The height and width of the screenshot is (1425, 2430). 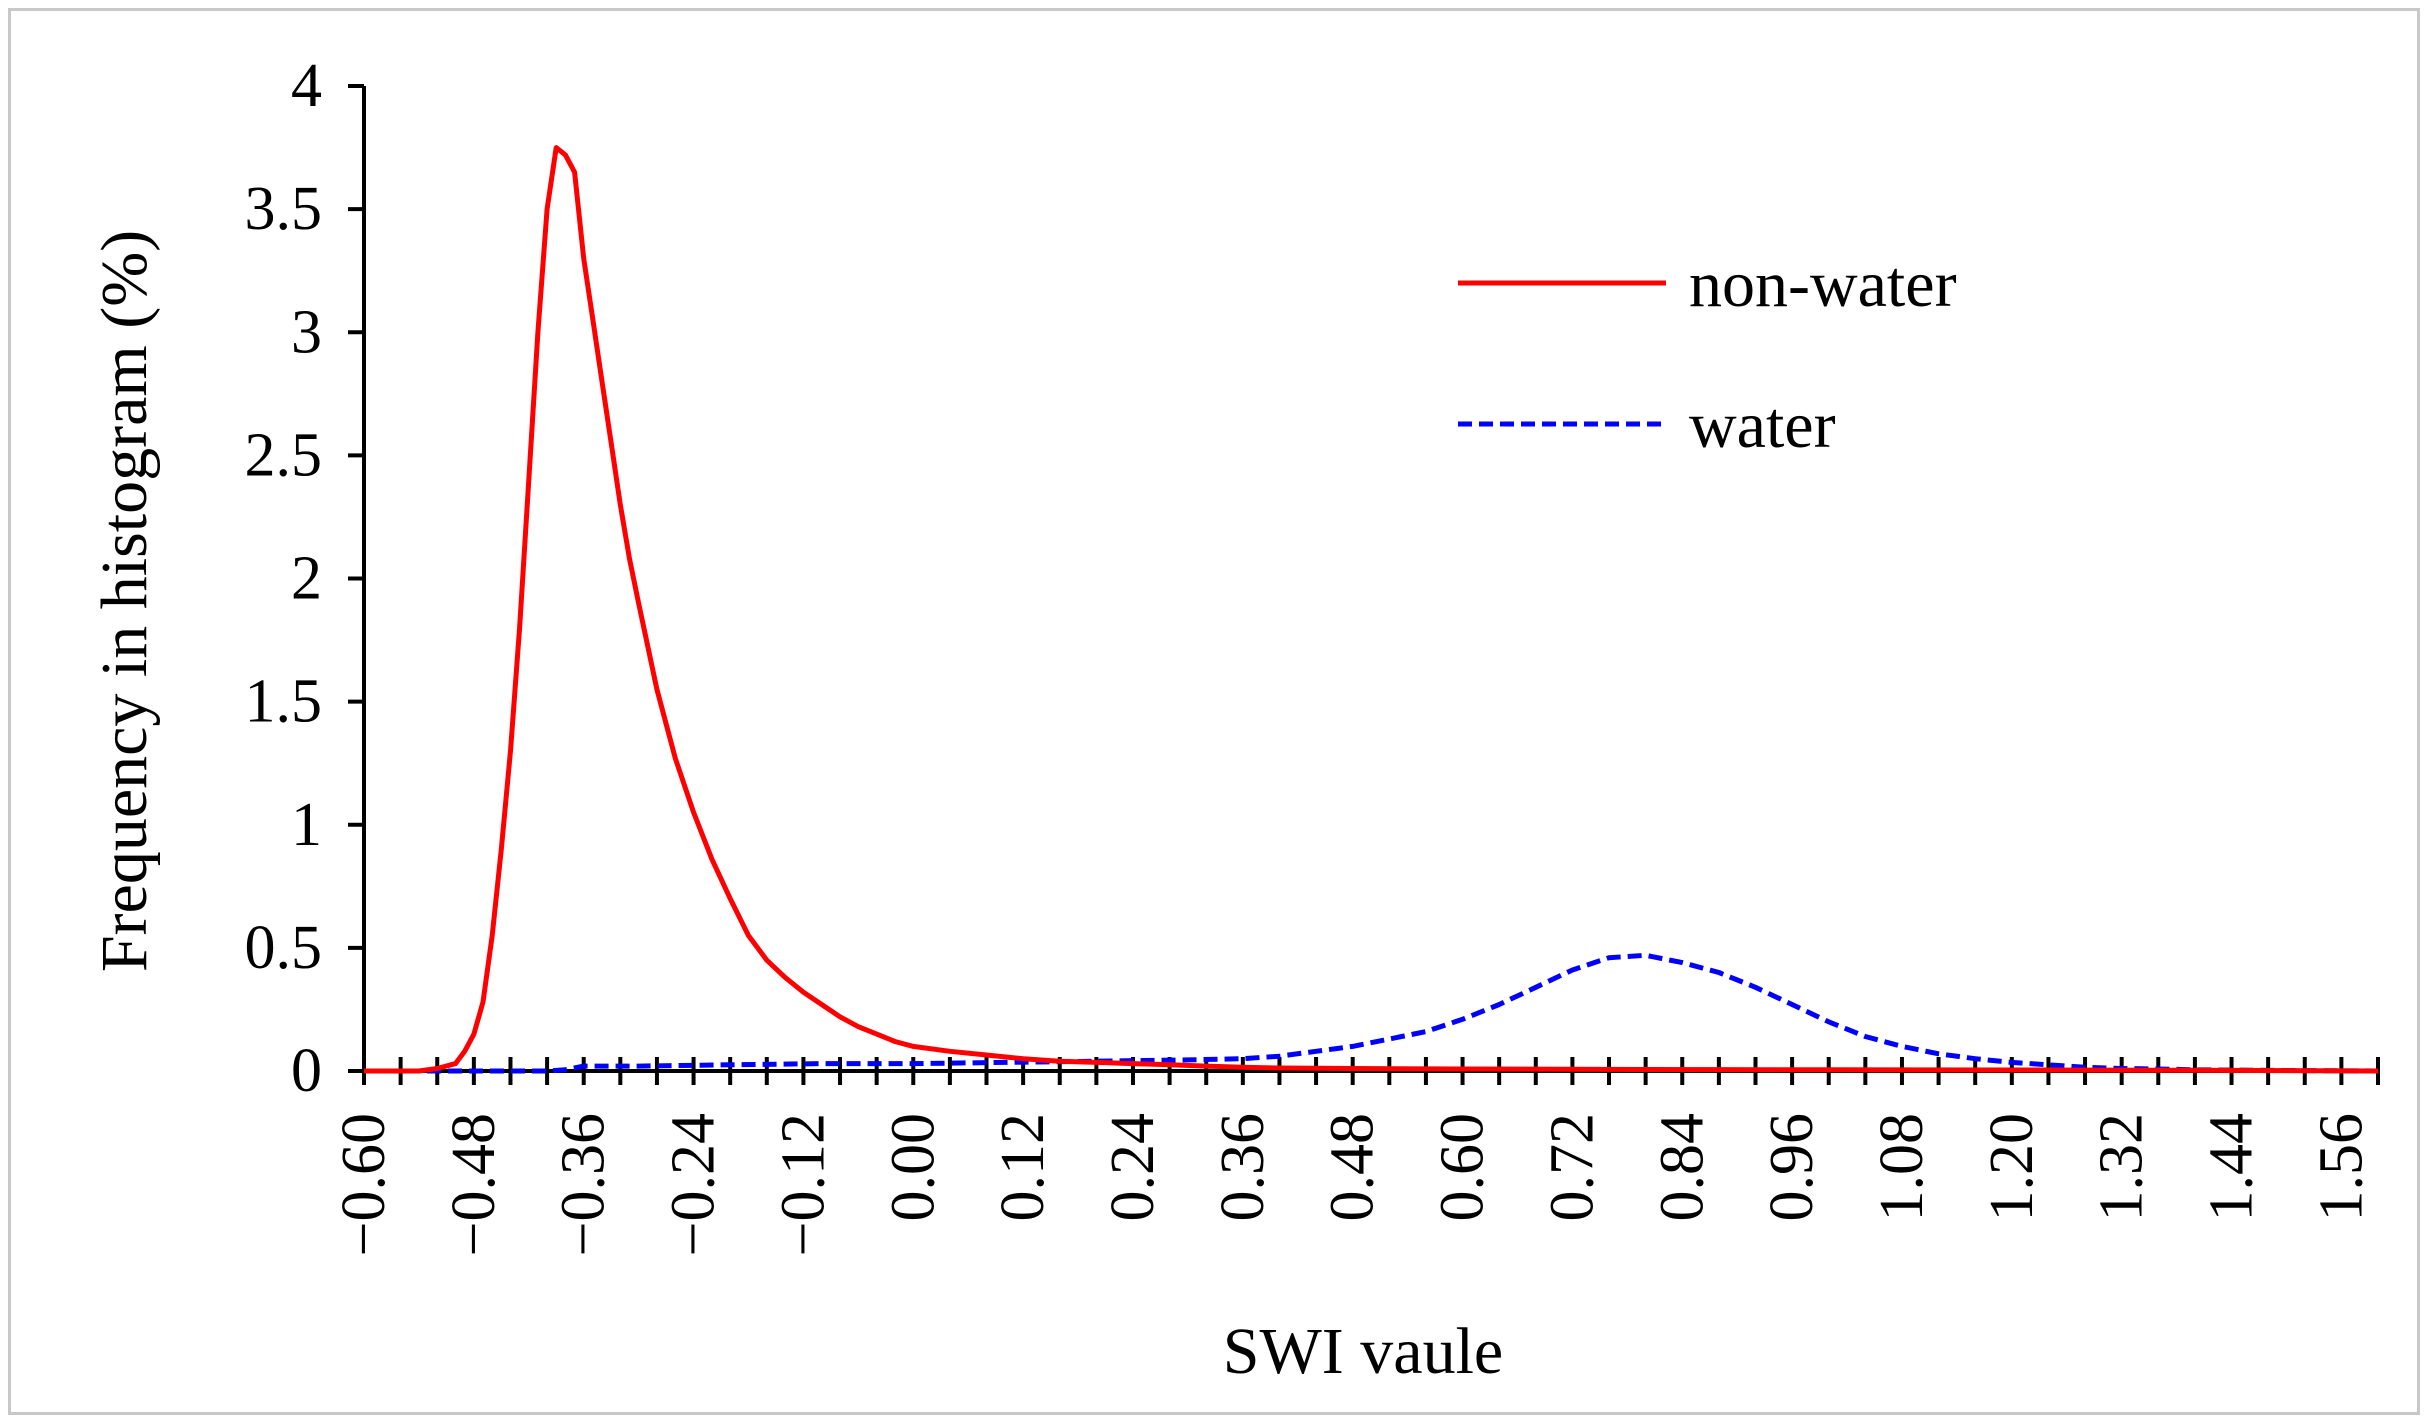 I want to click on y-tick-label: 3.5, so click(x=284, y=209).